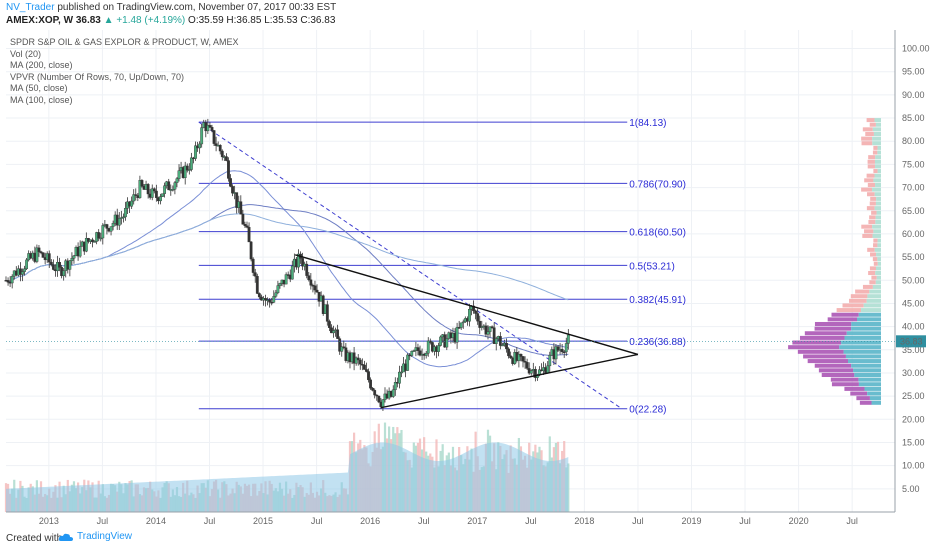 Image resolution: width=932 pixels, height=550 pixels. I want to click on last-price-tag, so click(911, 341).